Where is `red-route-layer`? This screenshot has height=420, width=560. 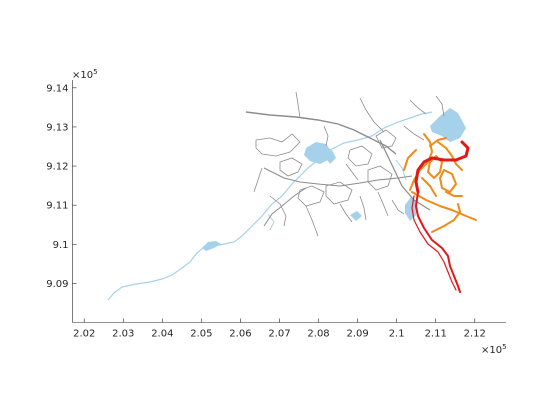
red-route-layer is located at coordinates (440, 216).